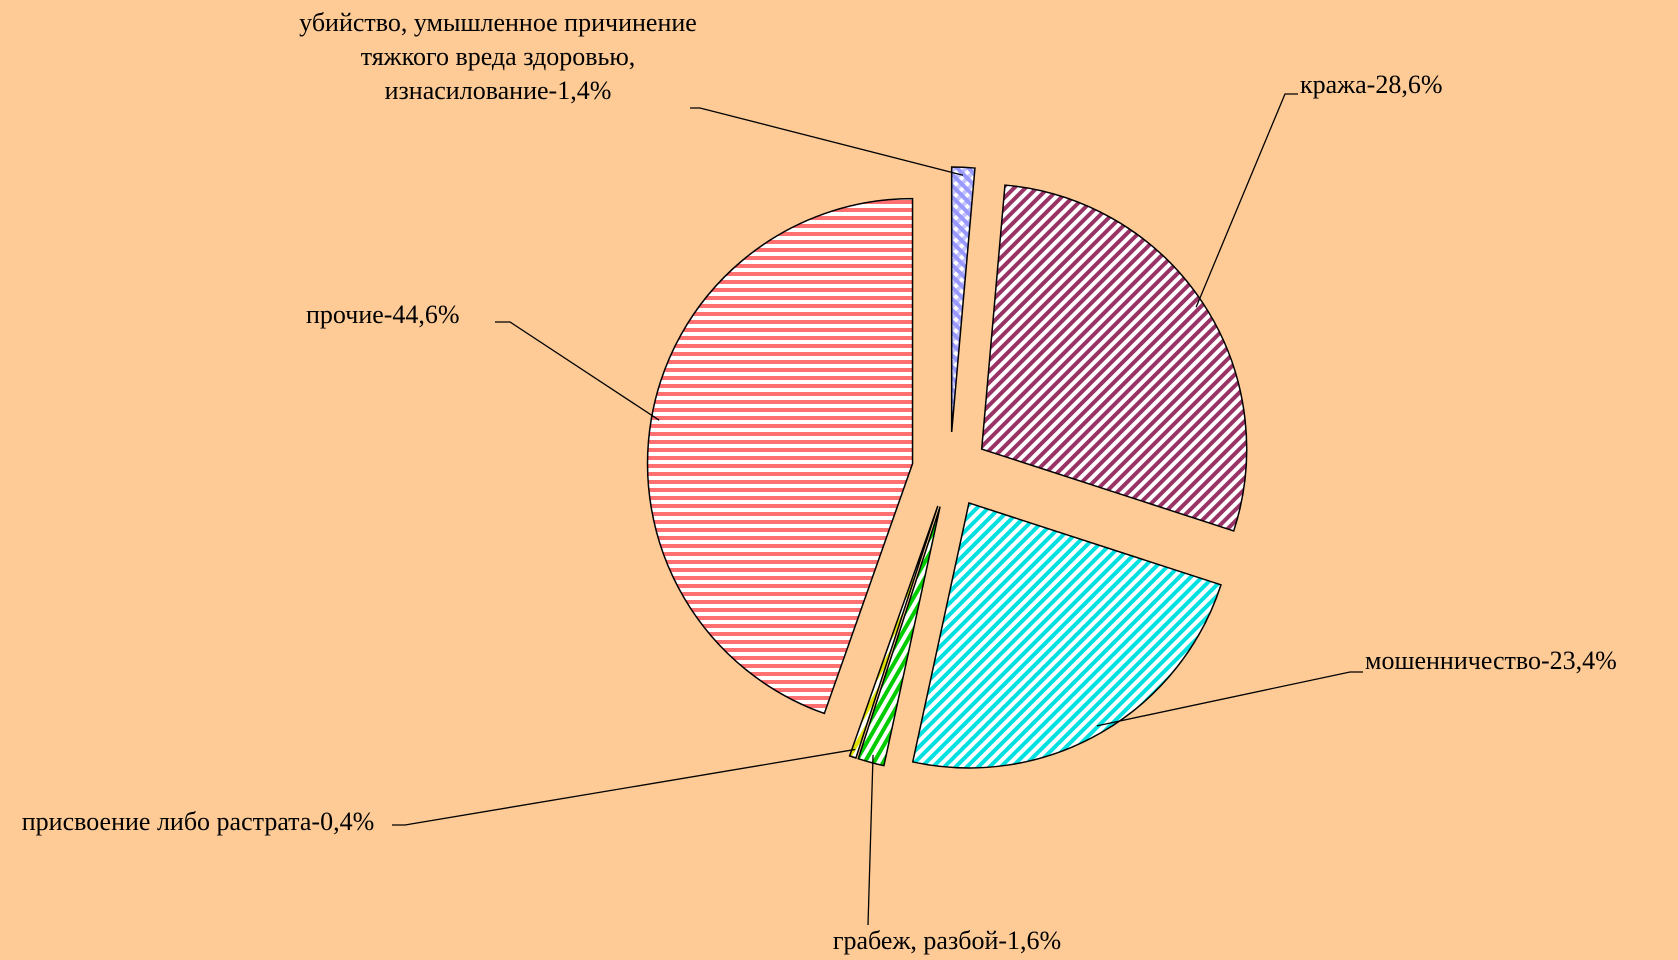 The width and height of the screenshot is (1678, 960). I want to click on slice-label: грабеж, разбой-1,6%, so click(947, 940).